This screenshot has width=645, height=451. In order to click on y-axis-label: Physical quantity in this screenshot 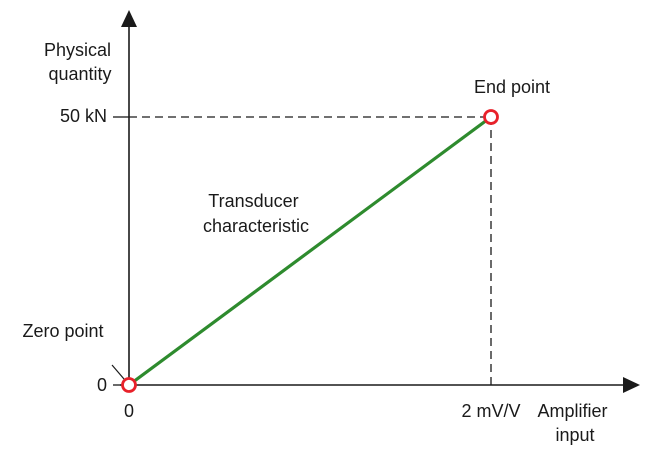, I will do `click(80, 62)`.